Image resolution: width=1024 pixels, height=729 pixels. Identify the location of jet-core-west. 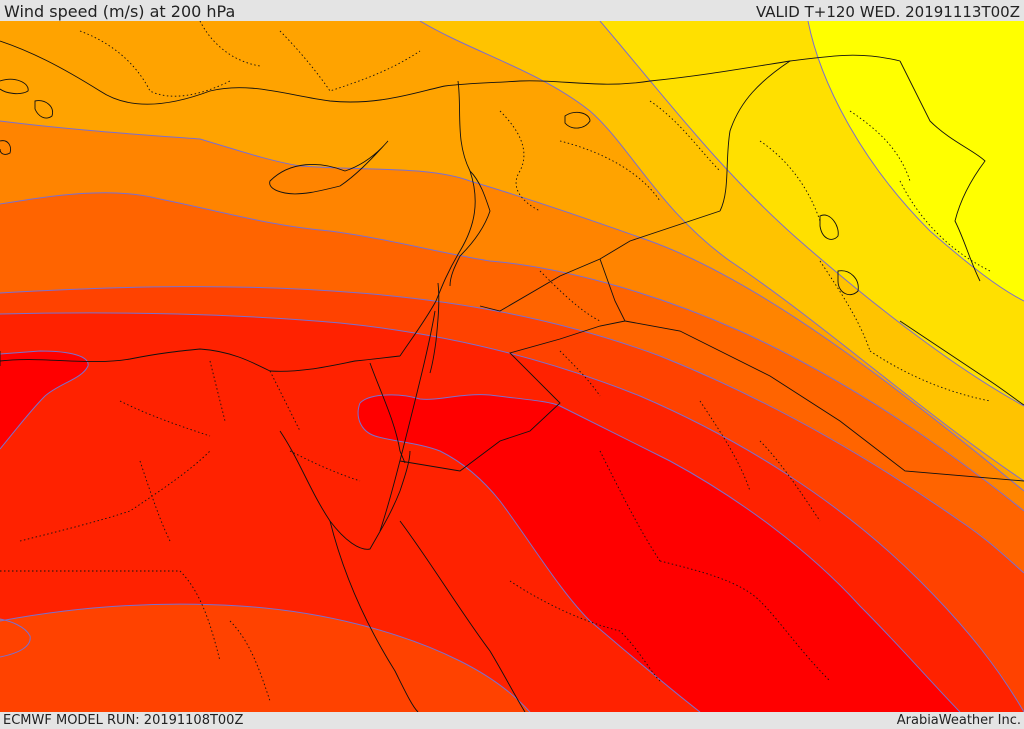
(44, 400).